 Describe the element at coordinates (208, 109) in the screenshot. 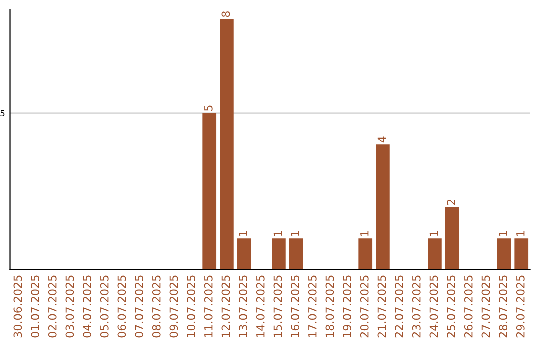

I see `data-label: 5` at that location.